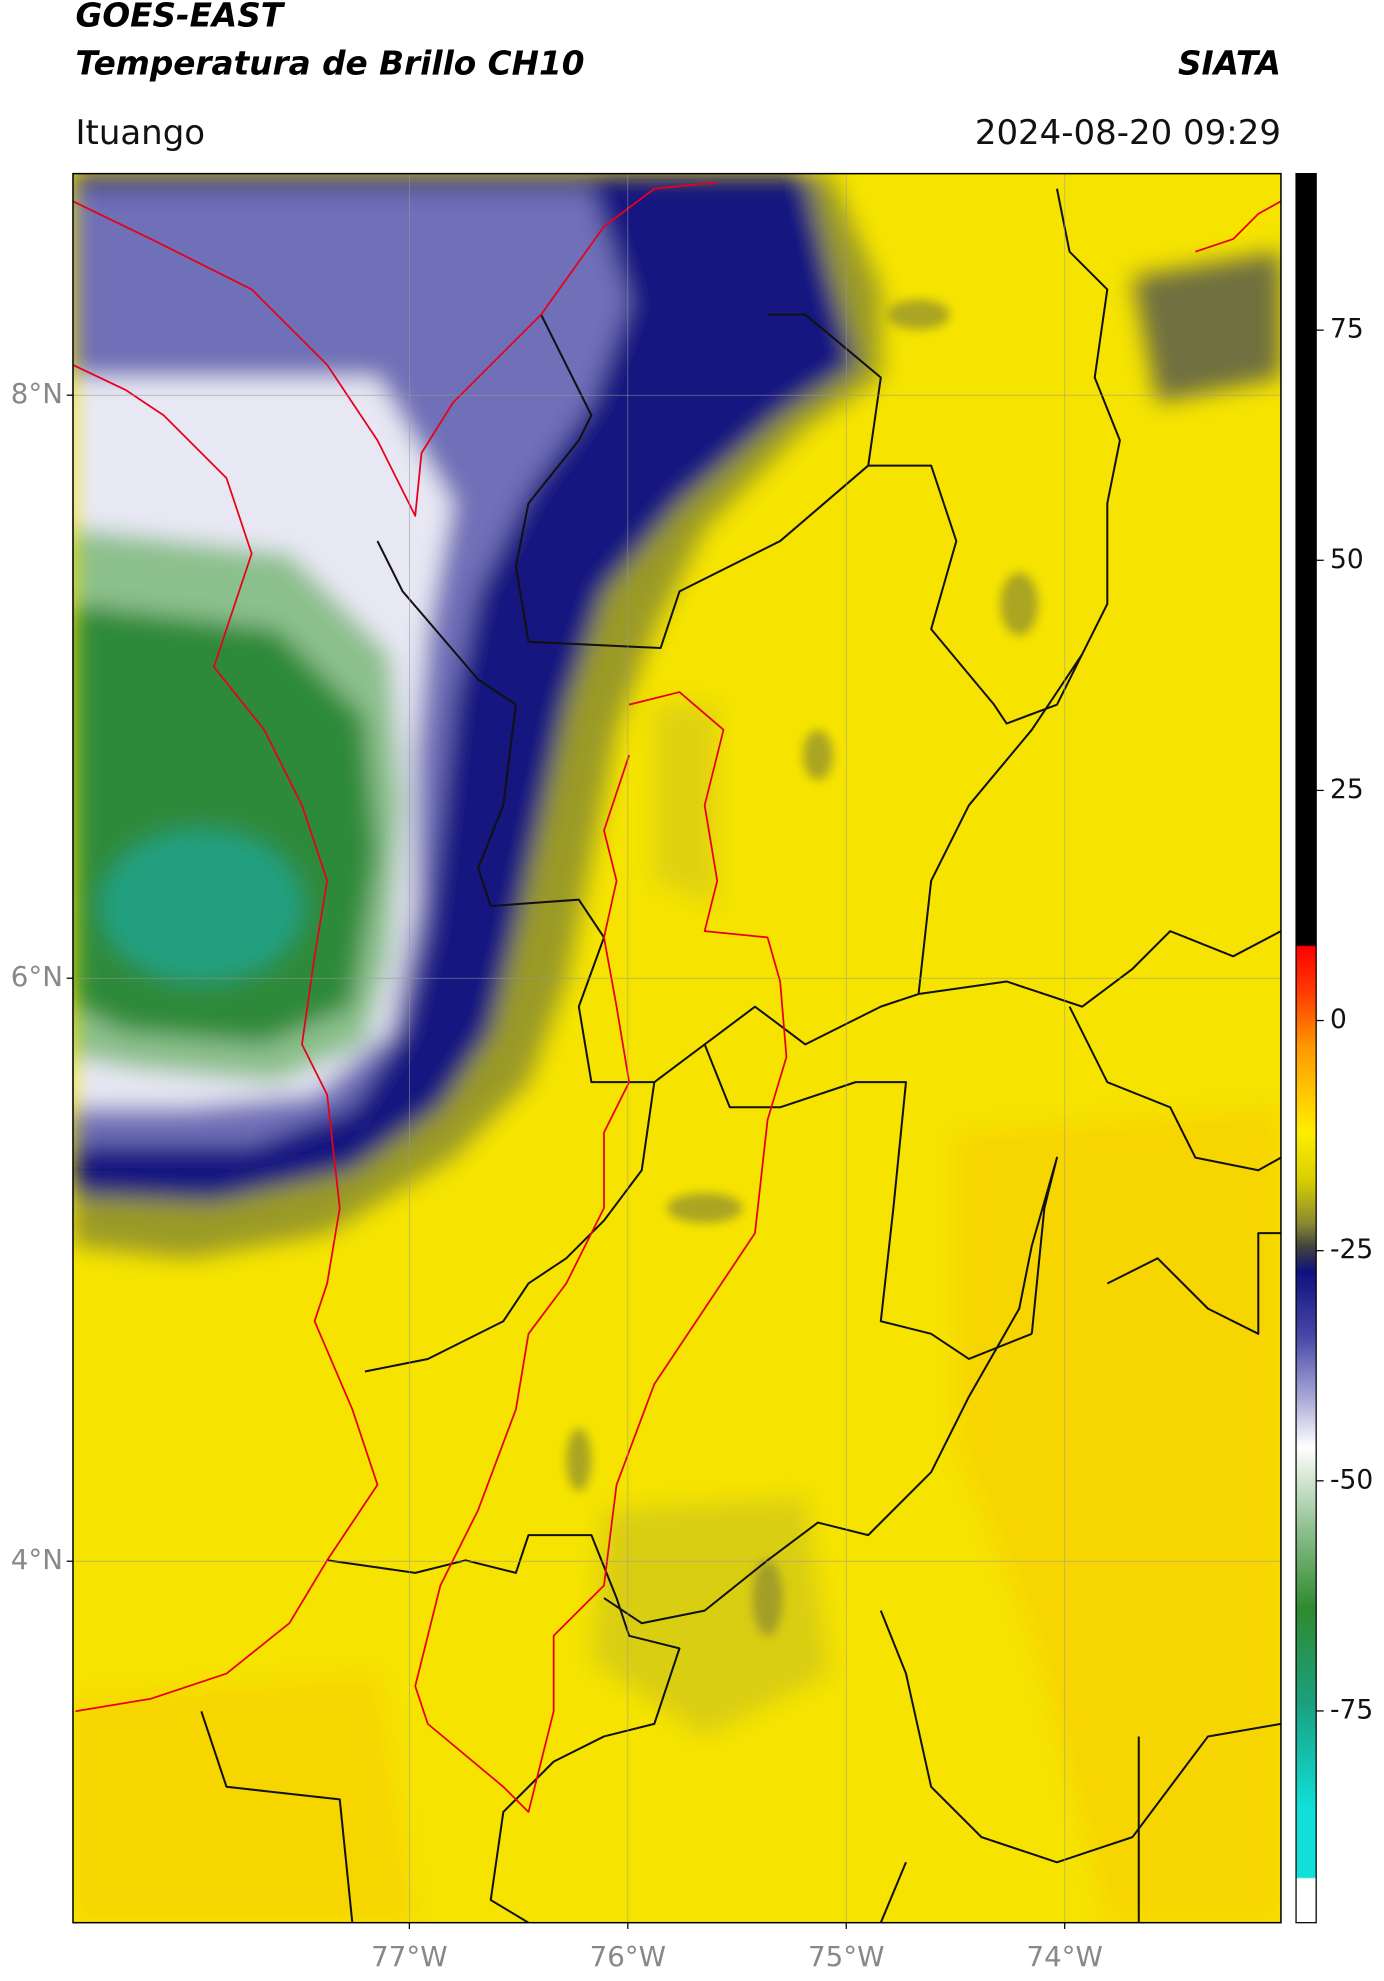 This screenshot has height=1981, width=1384. I want to click on colorbar-tick-label: 0, so click(1338, 1019).